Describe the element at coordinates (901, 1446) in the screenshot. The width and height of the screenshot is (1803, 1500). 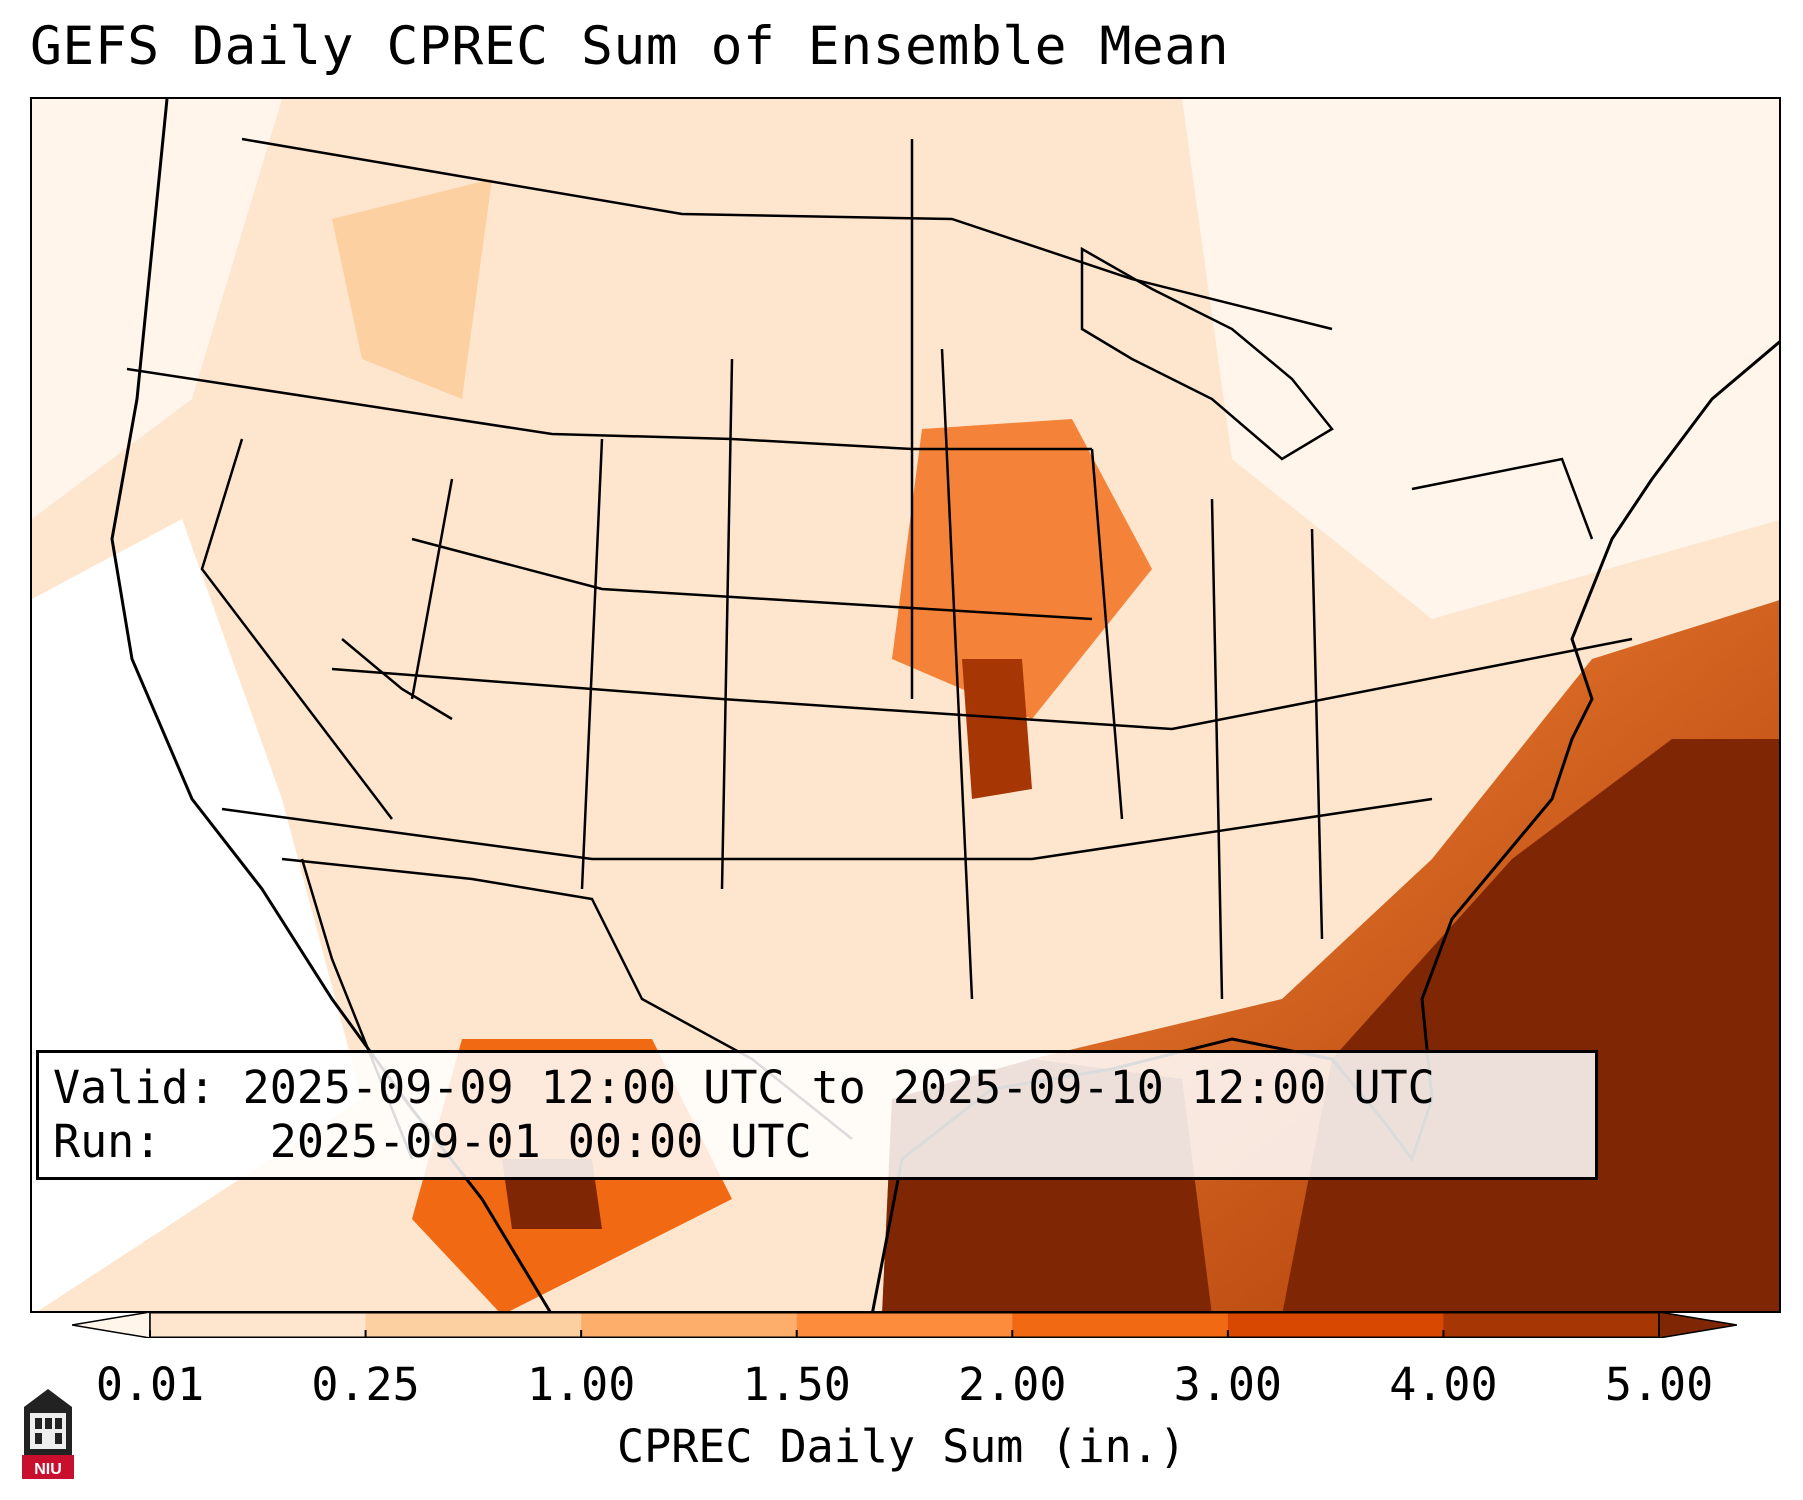
I see `colorbar-title: CPREC Daily Sum (in.)` at that location.